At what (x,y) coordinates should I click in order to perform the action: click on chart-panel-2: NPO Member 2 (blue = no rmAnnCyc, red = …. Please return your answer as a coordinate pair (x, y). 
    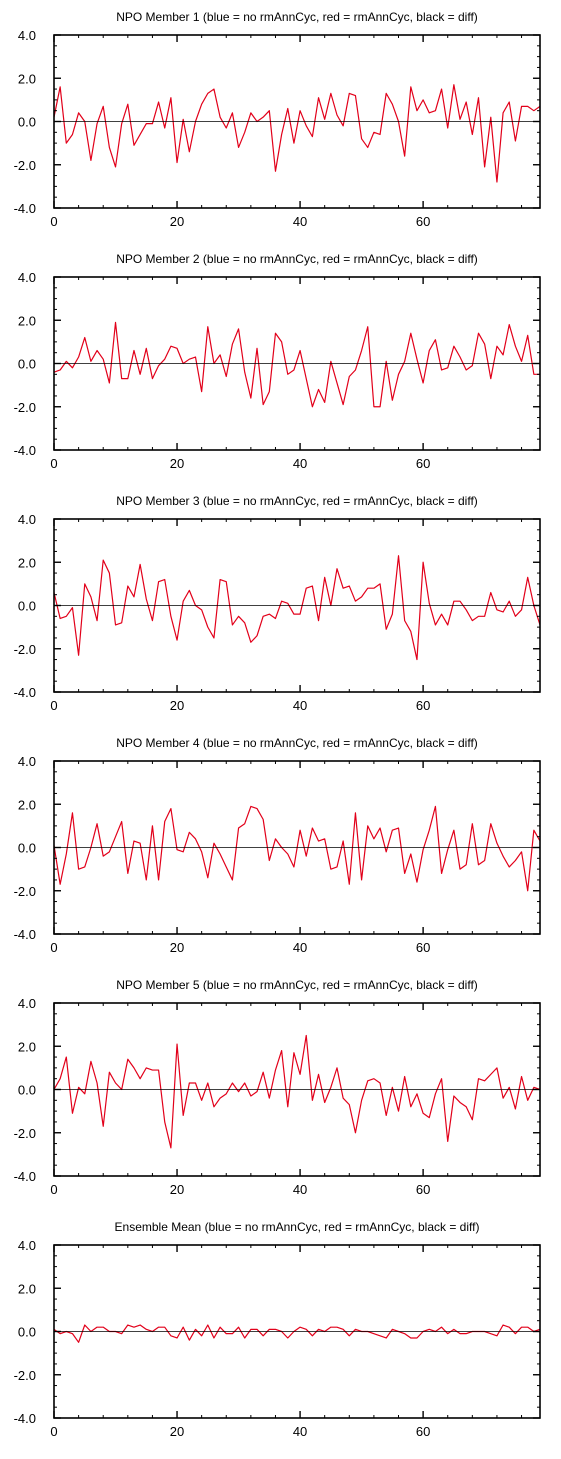
    Looking at the image, I should click on (277, 361).